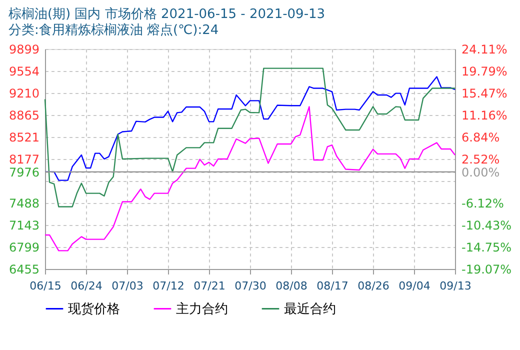 The width and height of the screenshot is (520, 350). I want to click on y2-tick-label: -6.12%, so click(483, 203).